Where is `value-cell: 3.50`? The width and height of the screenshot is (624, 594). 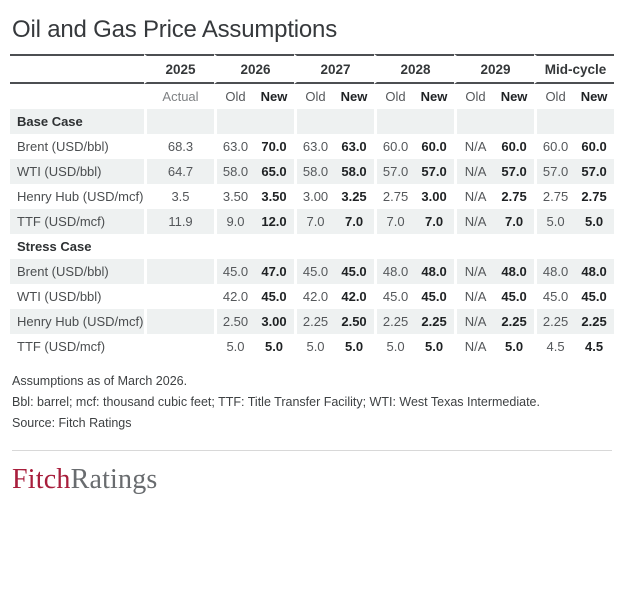
value-cell: 3.50 is located at coordinates (234, 196).